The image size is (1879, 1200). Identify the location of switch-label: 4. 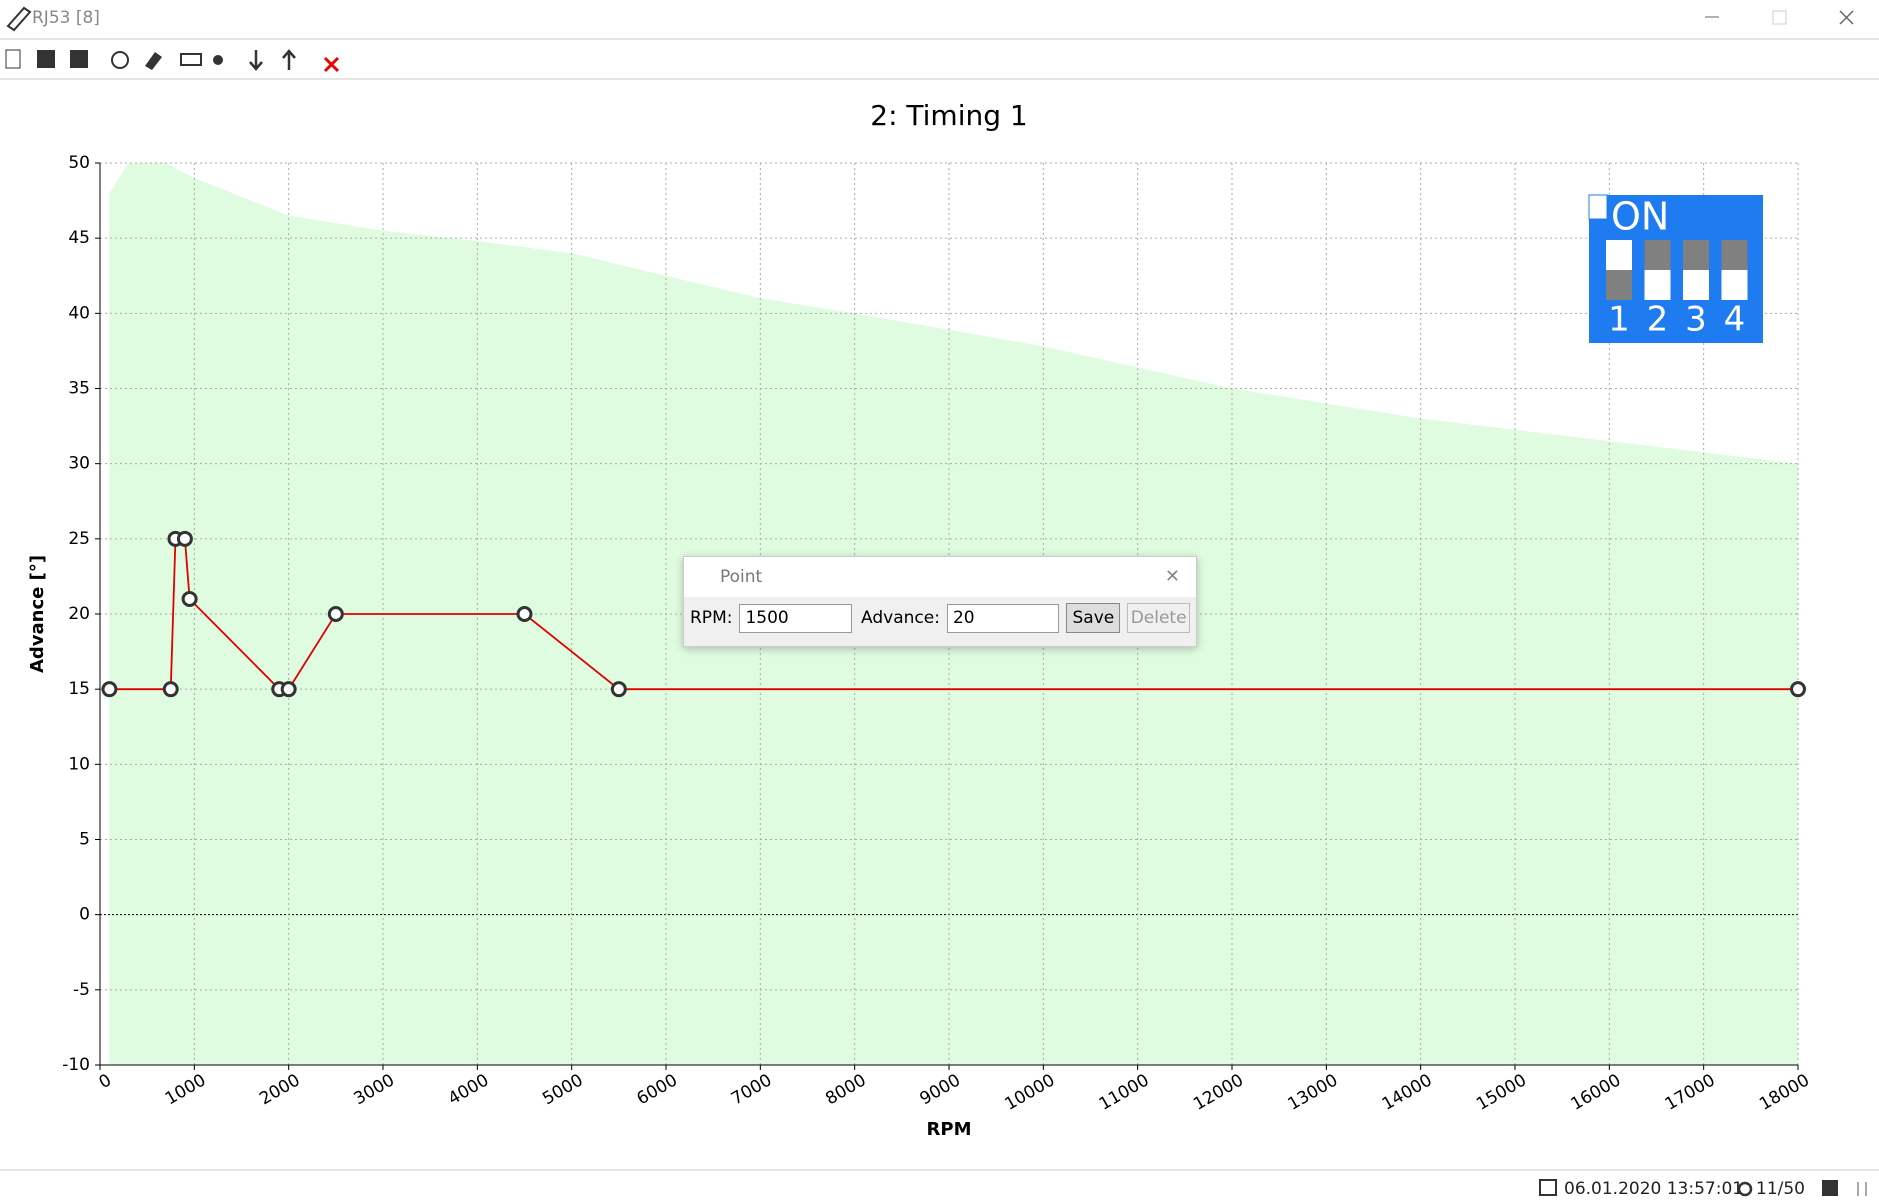
(1735, 320).